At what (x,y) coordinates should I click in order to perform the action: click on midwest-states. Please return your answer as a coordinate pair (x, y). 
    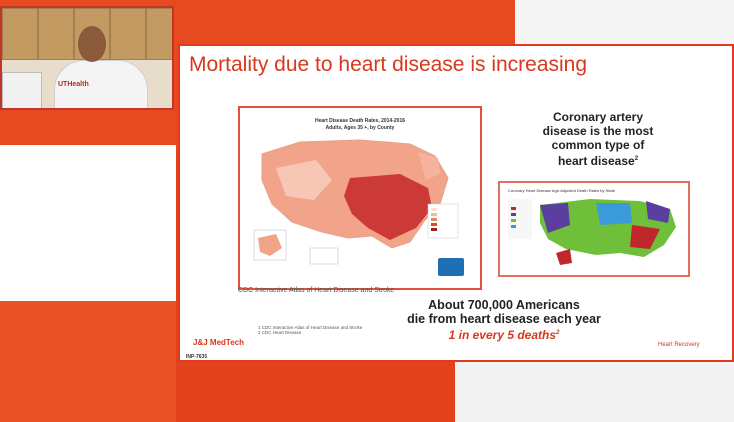
    Looking at the image, I should click on (614, 214).